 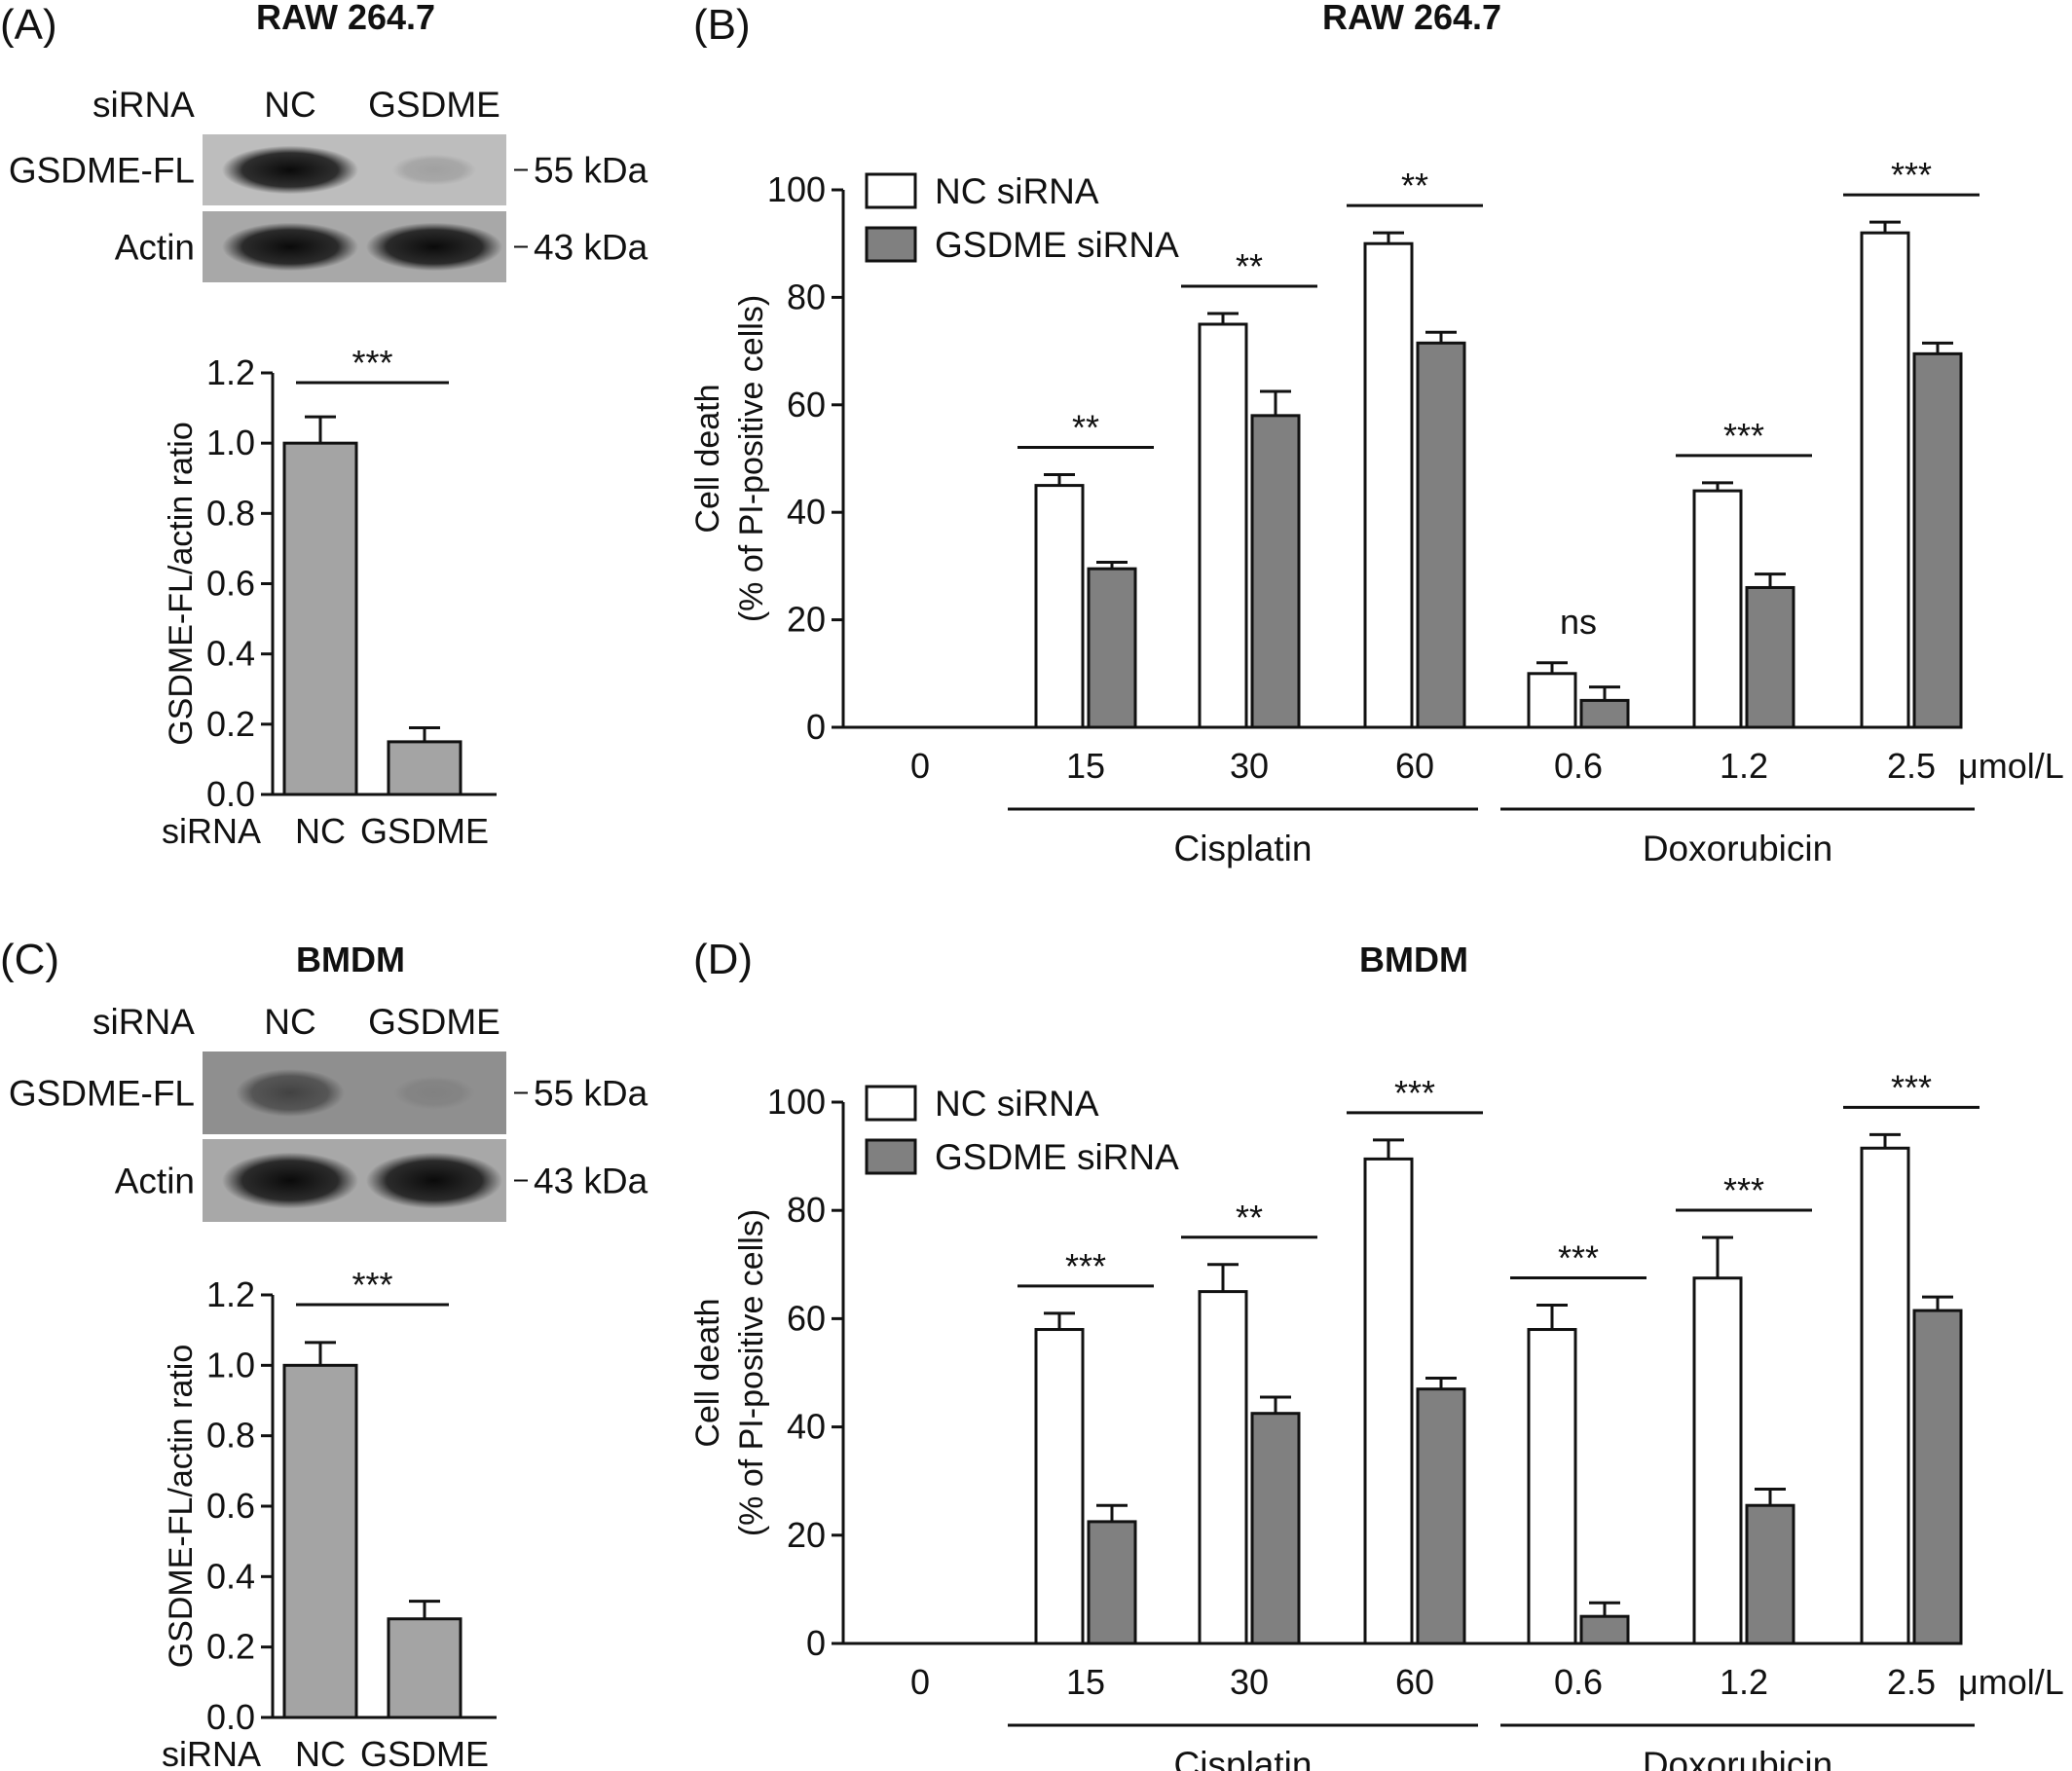 I want to click on panel-a-y-tick-label: 0.6, so click(x=230, y=584).